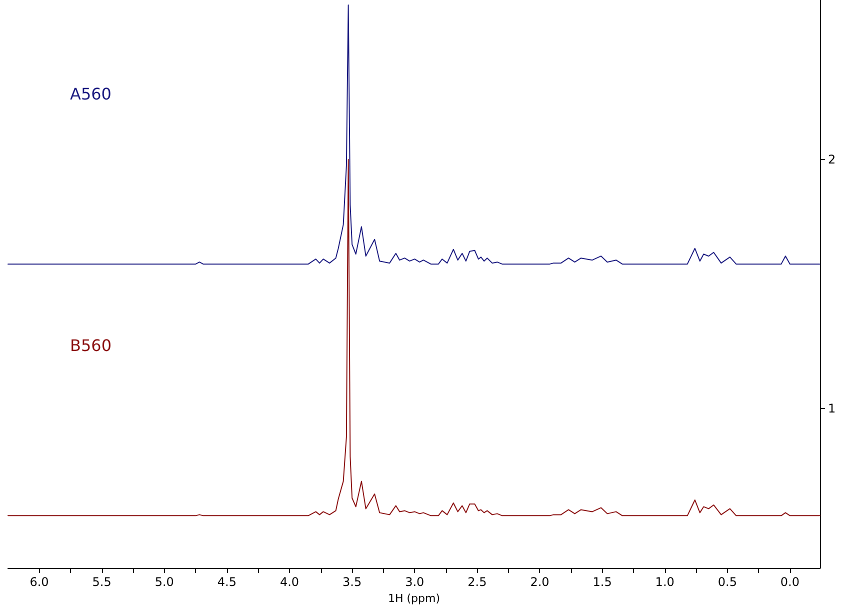 Image resolution: width=843 pixels, height=609 pixels. I want to click on x-tick-label: 4.0, so click(290, 582).